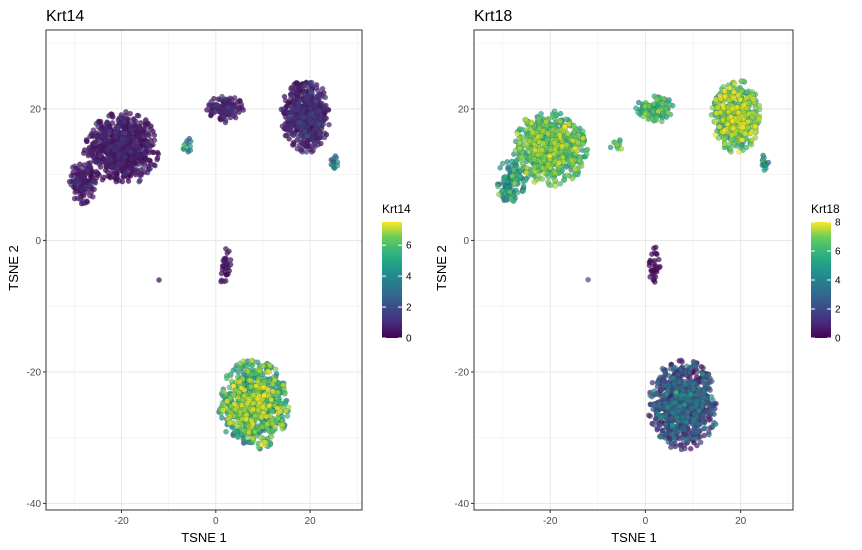 Image resolution: width=862 pixels, height=550 pixels. I want to click on legend-tick-label: 6, so click(409, 246).